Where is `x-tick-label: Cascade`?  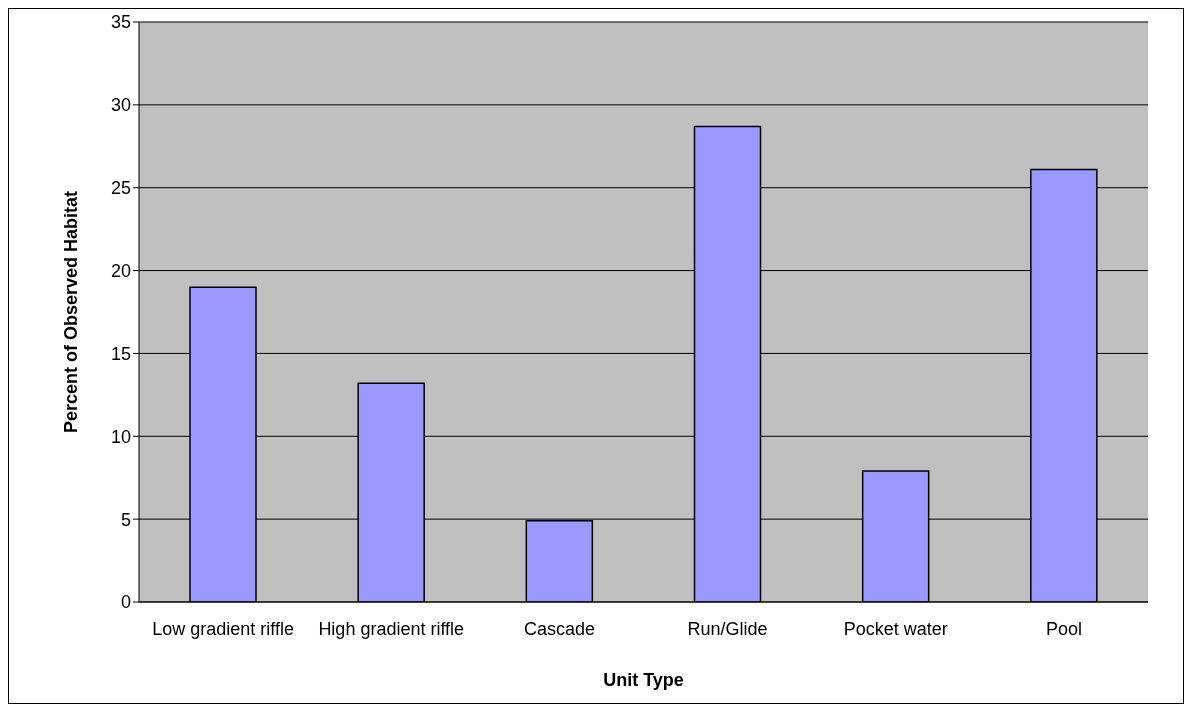
x-tick-label: Cascade is located at coordinates (559, 628).